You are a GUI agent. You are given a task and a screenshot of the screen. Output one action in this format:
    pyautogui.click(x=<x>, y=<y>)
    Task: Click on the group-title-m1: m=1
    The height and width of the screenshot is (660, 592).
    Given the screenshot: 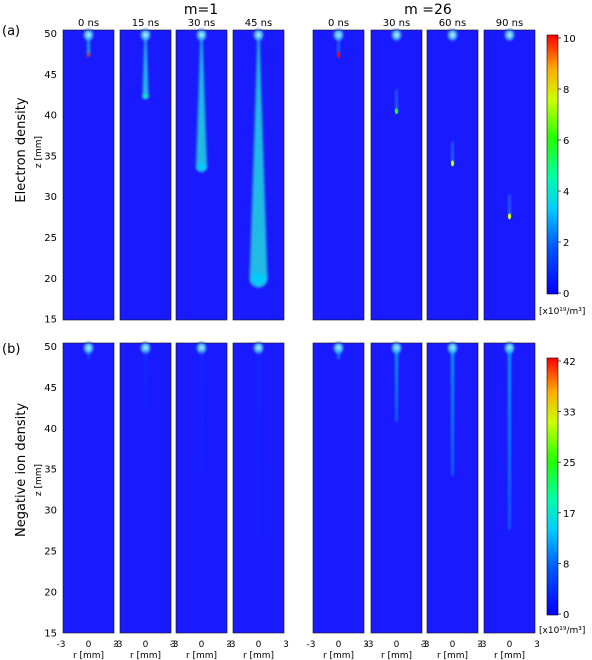 What is the action you would take?
    pyautogui.click(x=201, y=10)
    